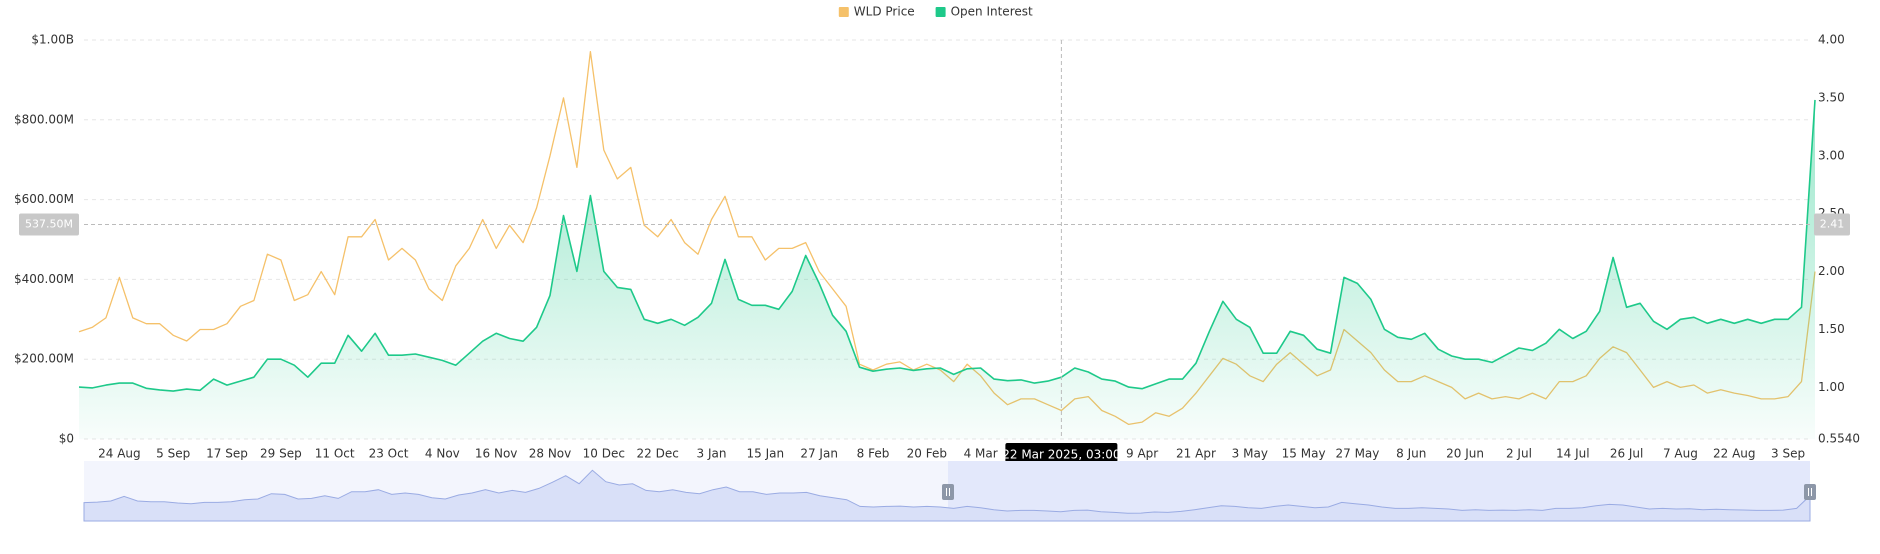  I want to click on y-tick-label: $200.00M, so click(44, 359).